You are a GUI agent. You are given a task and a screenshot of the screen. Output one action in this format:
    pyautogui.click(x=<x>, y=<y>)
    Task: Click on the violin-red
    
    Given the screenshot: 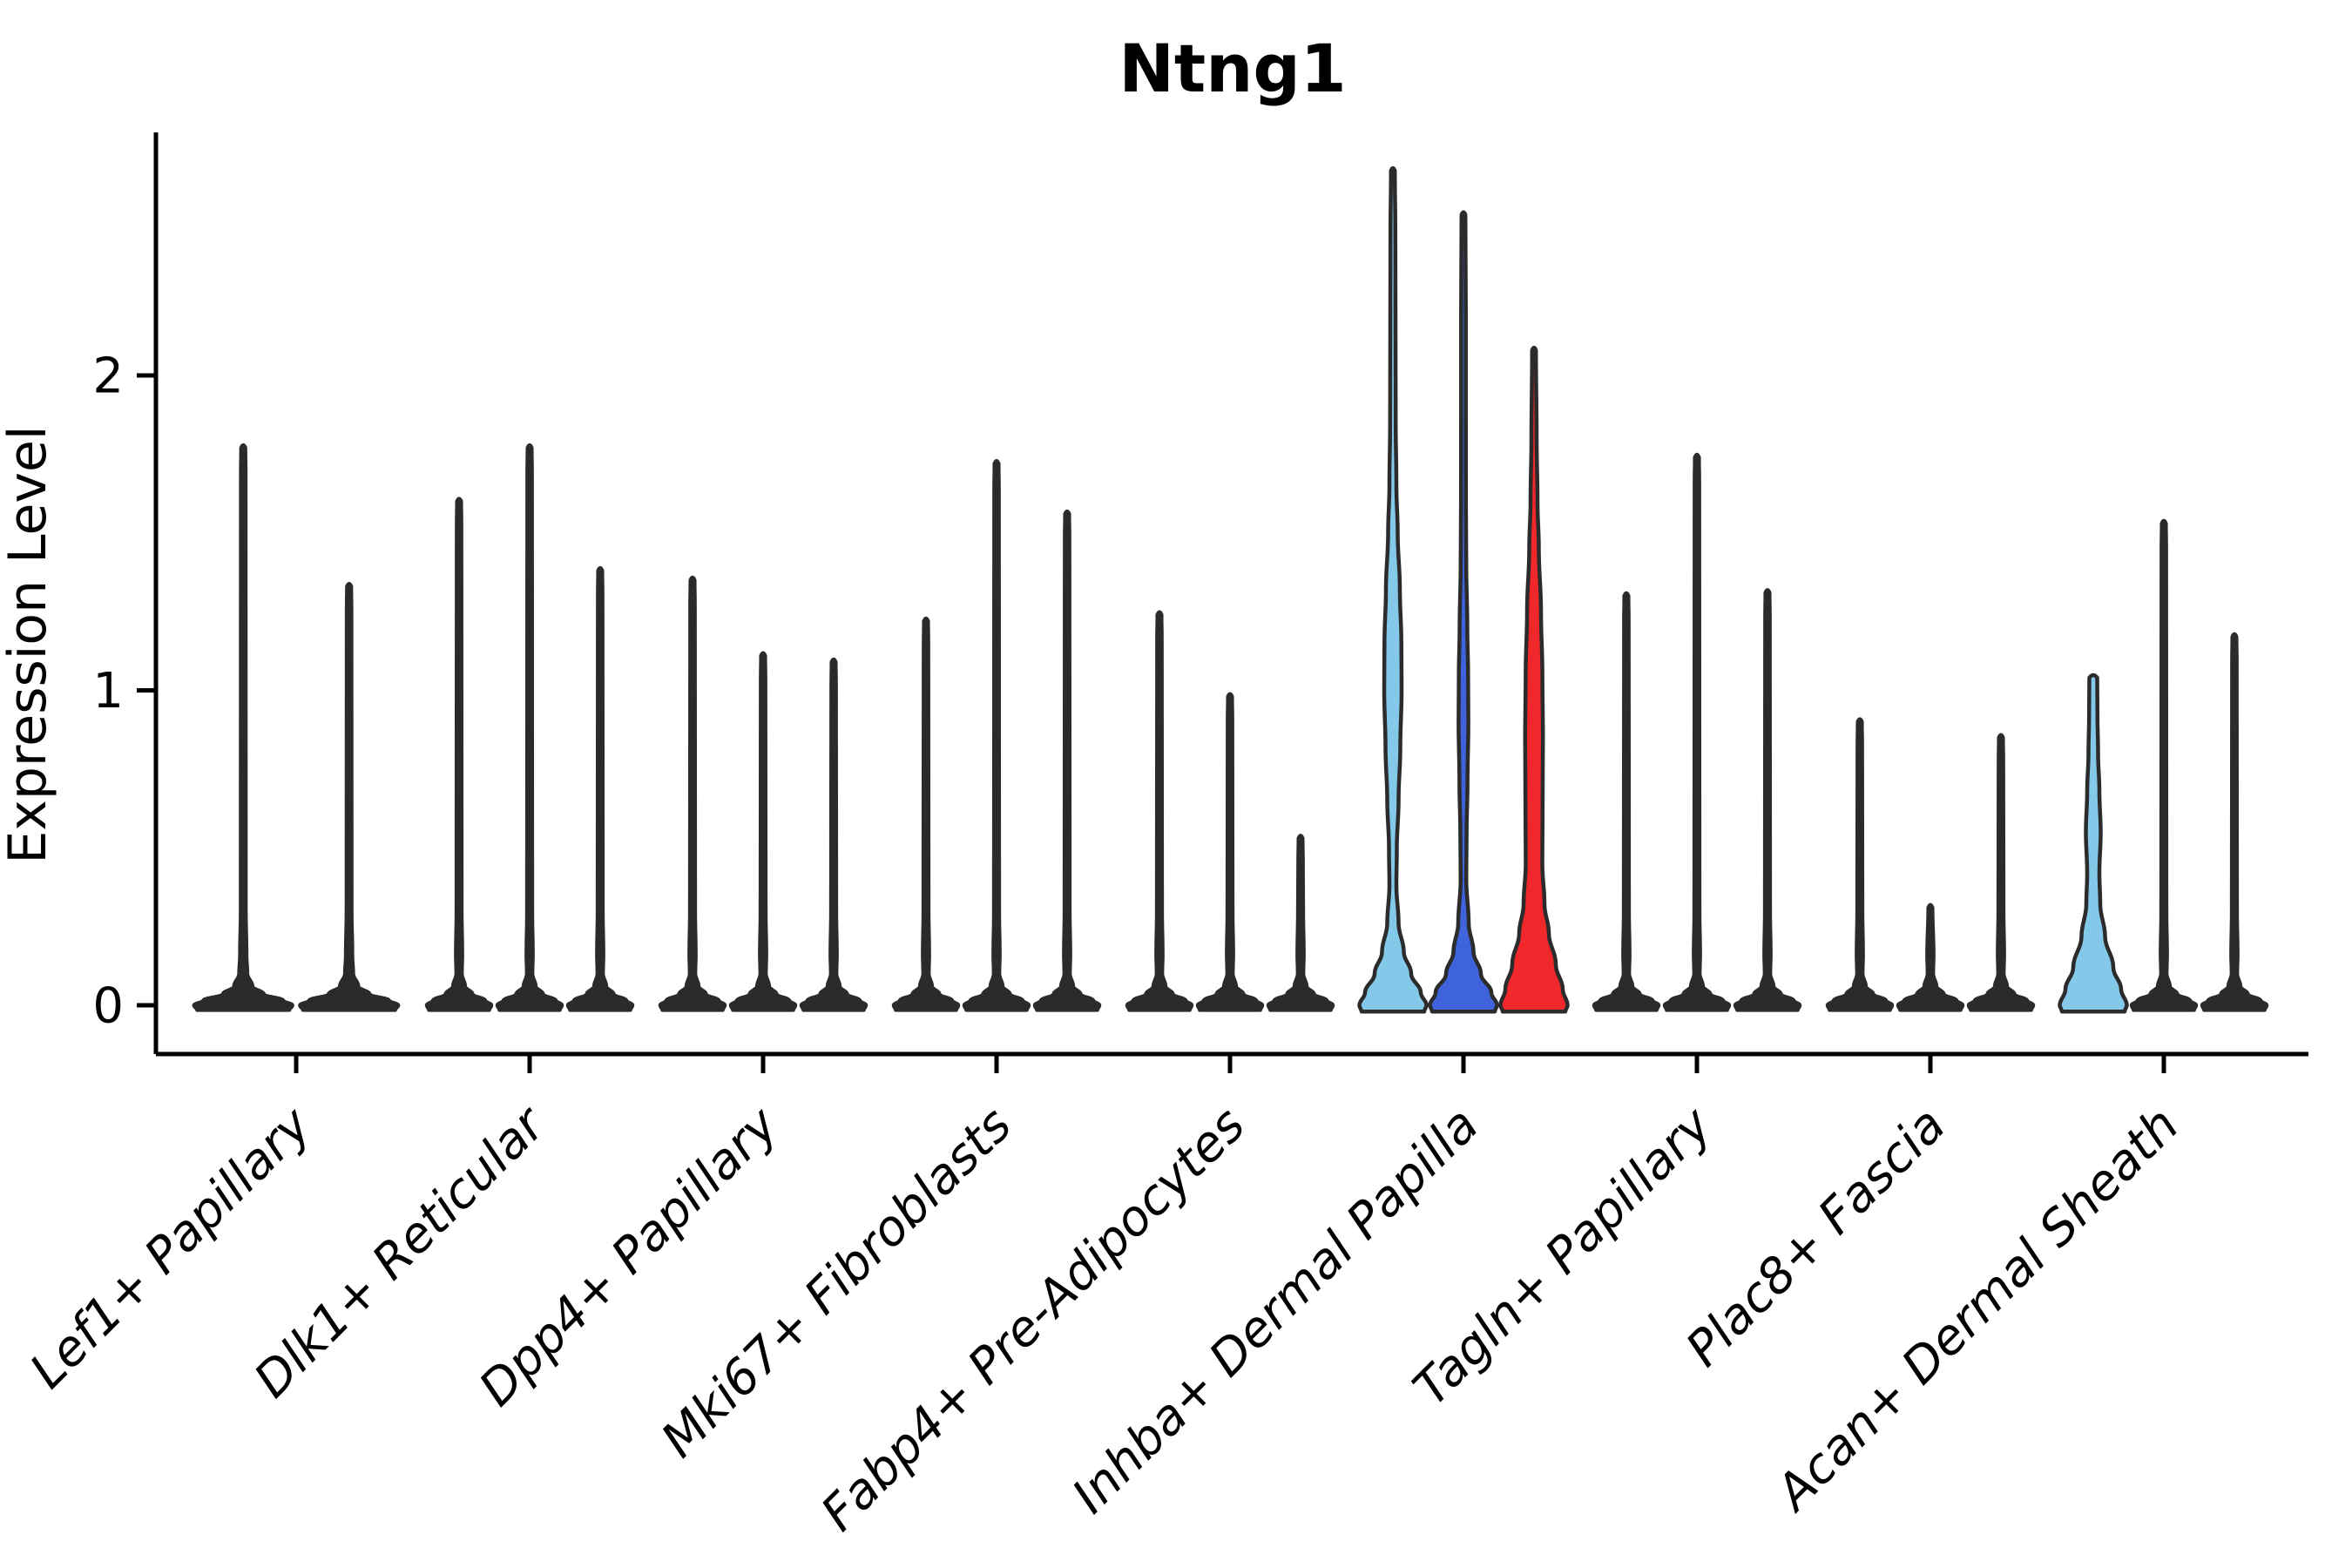 What is the action you would take?
    pyautogui.click(x=1534, y=679)
    